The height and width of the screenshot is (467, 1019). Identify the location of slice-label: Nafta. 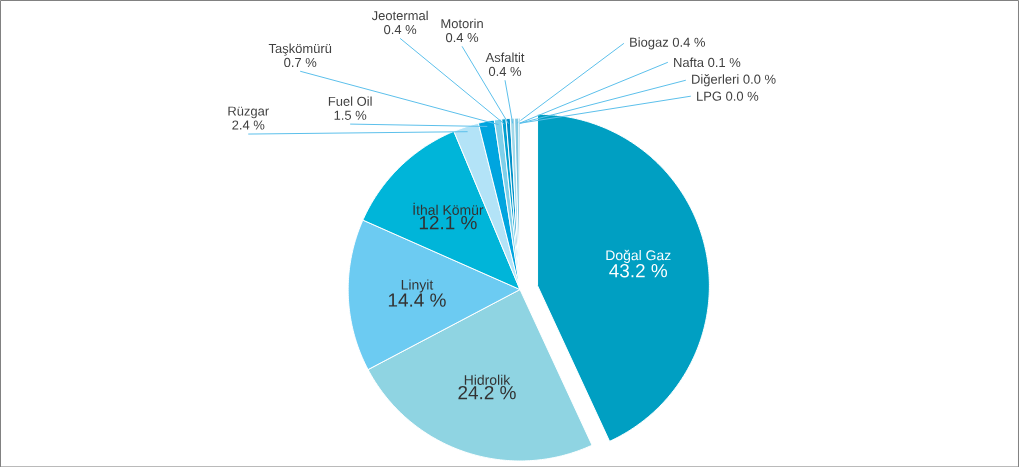
(689, 62).